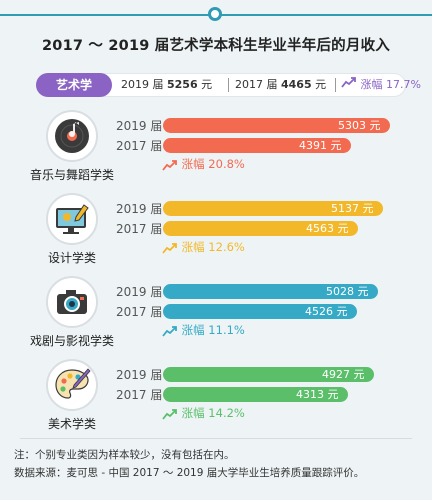 This screenshot has width=432, height=500. Describe the element at coordinates (381, 85) in the screenshot. I see `summary-growth: 涨幅 17.7%` at that location.